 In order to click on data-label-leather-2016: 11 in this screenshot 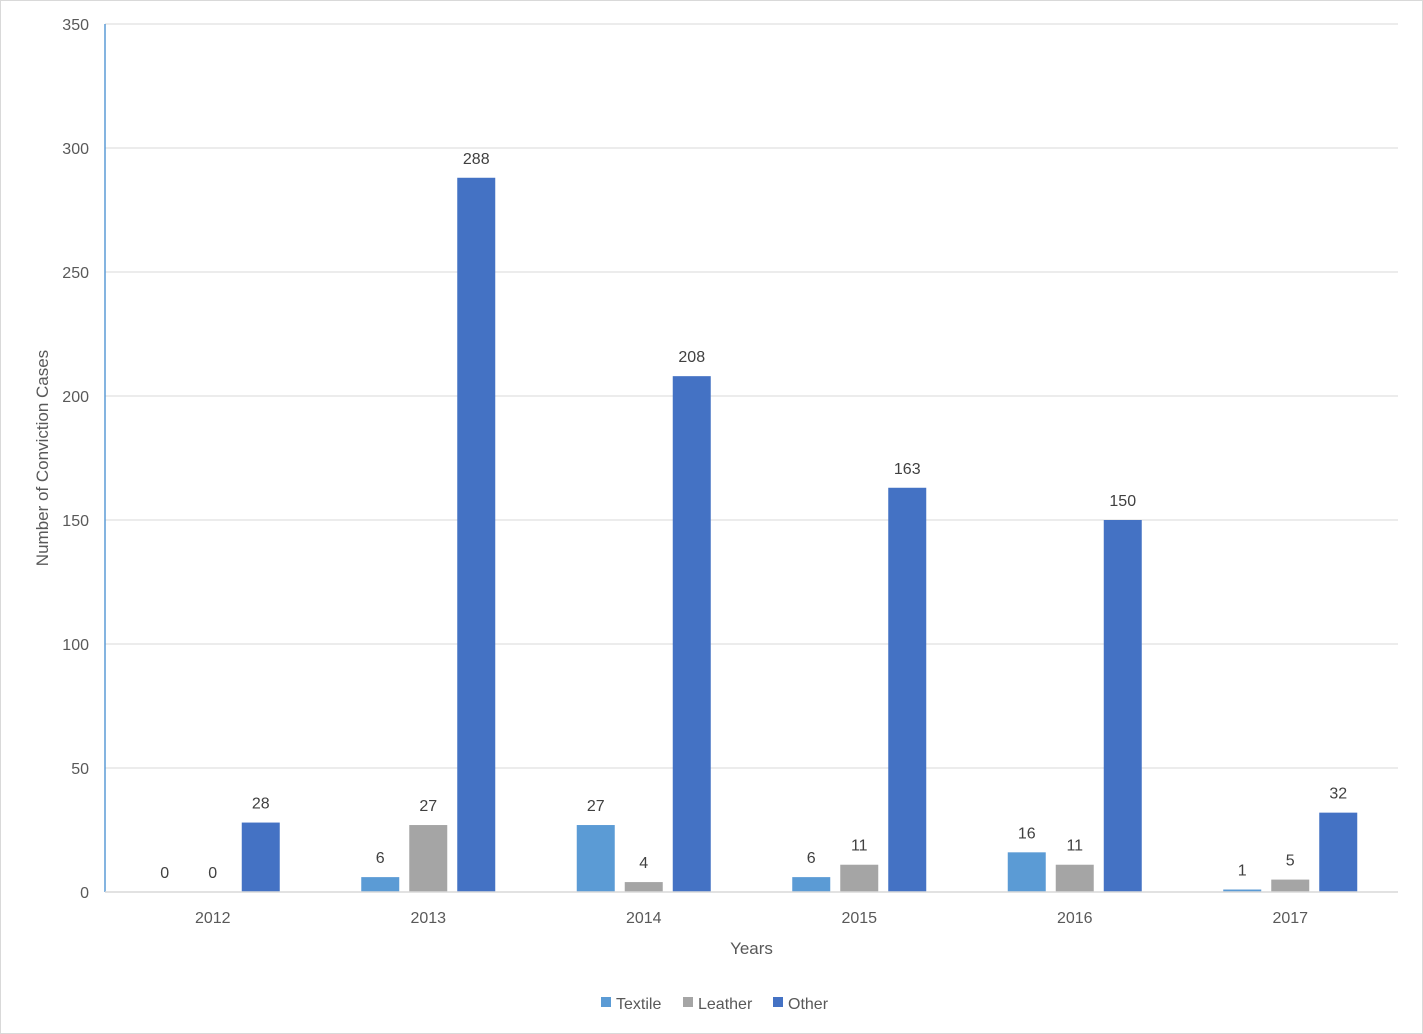, I will do `click(1074, 846)`.